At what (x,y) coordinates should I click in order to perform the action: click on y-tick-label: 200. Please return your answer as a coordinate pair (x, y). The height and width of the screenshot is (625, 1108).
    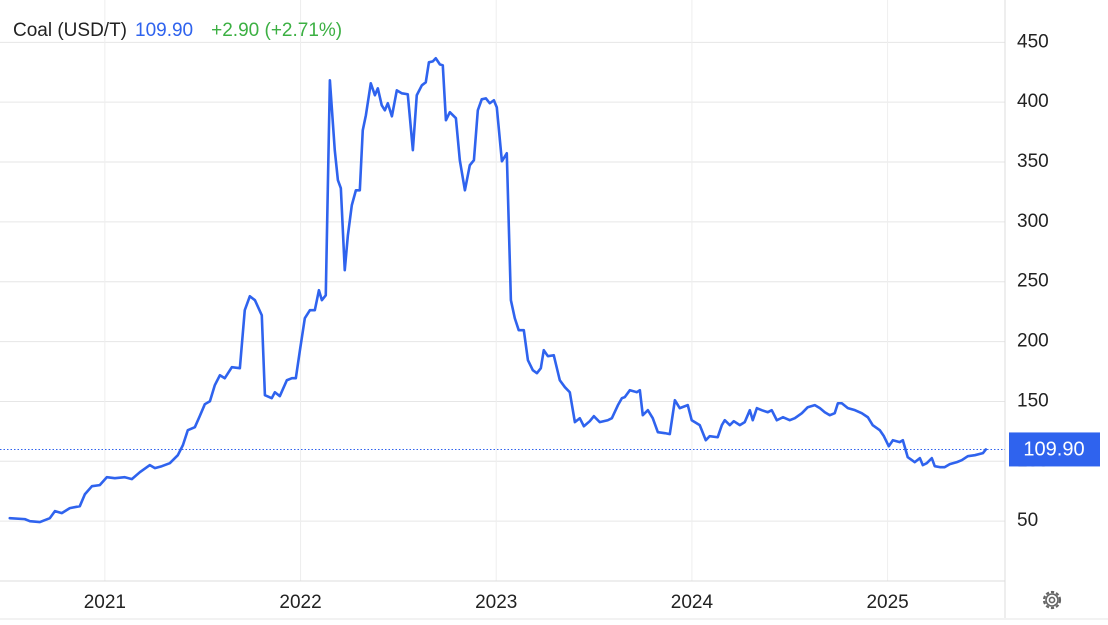
    Looking at the image, I should click on (1033, 341).